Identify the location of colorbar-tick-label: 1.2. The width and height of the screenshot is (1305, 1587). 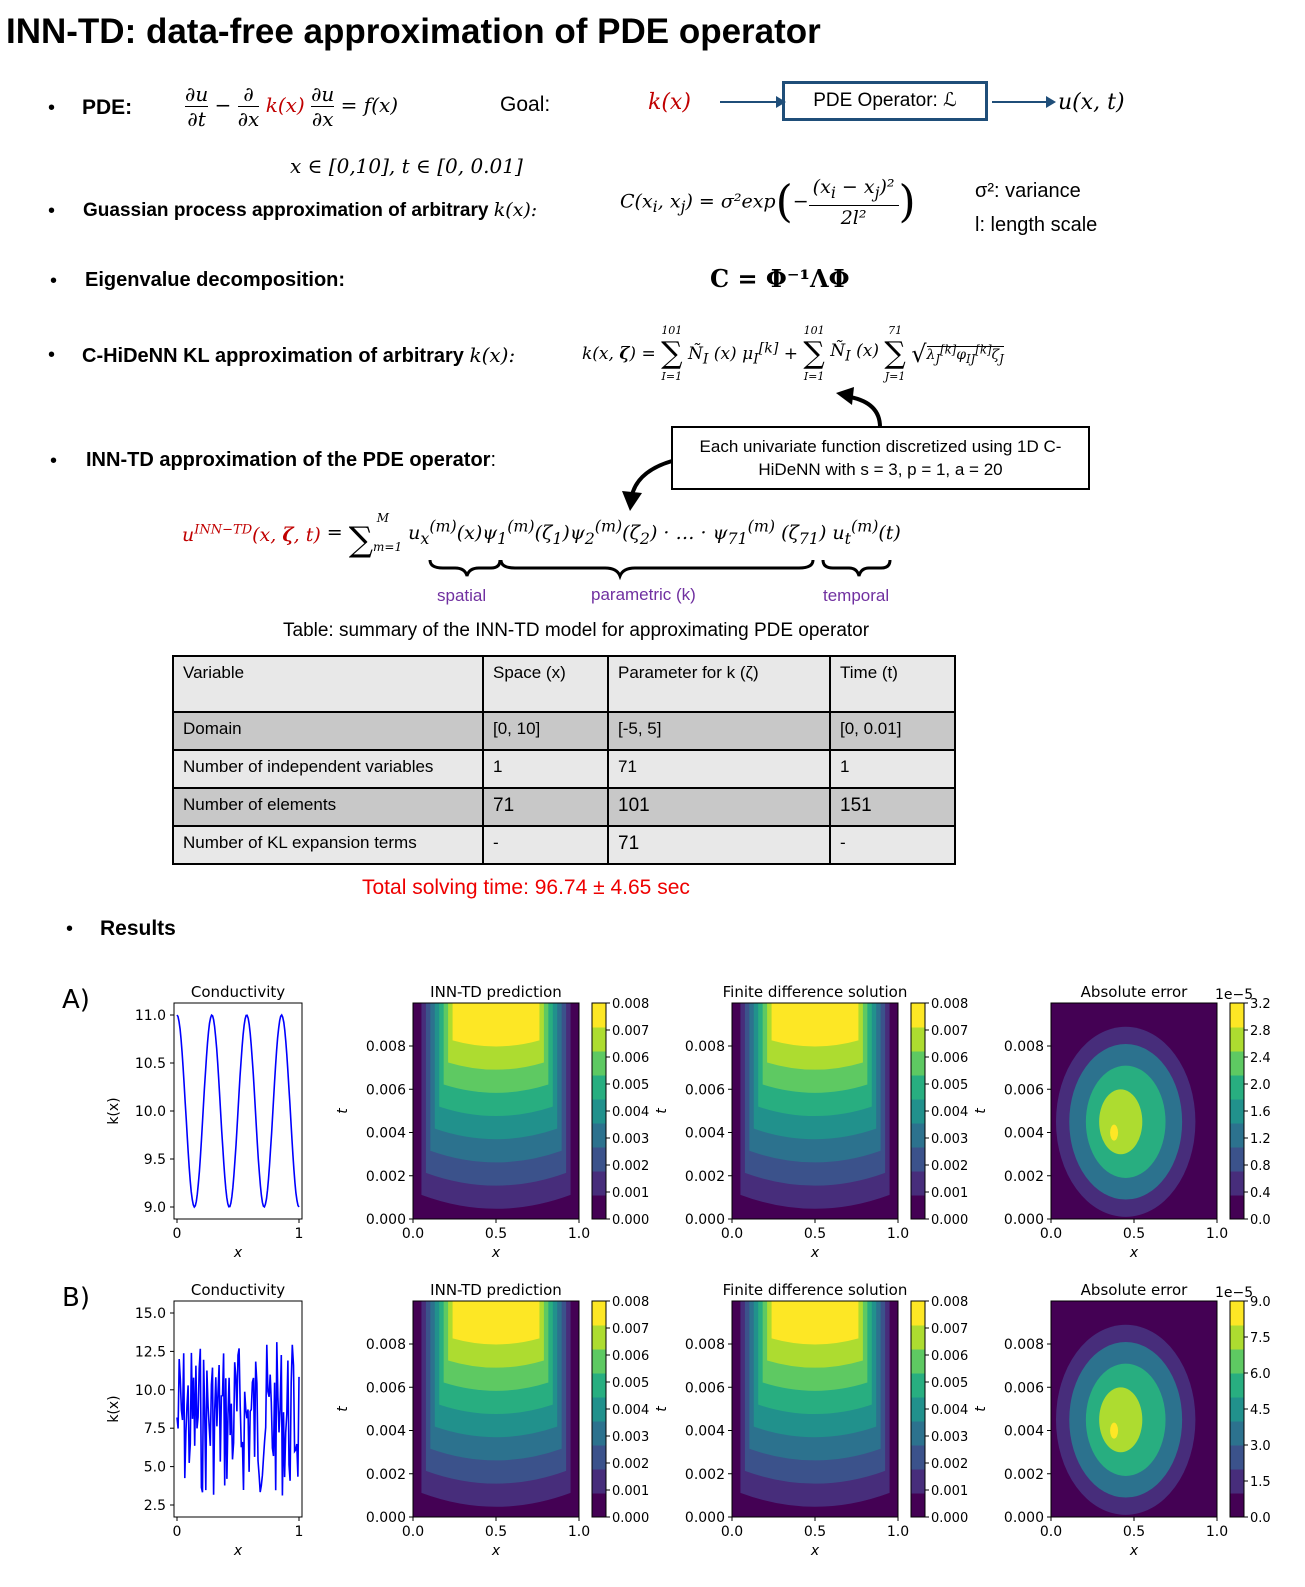
(1260, 1139).